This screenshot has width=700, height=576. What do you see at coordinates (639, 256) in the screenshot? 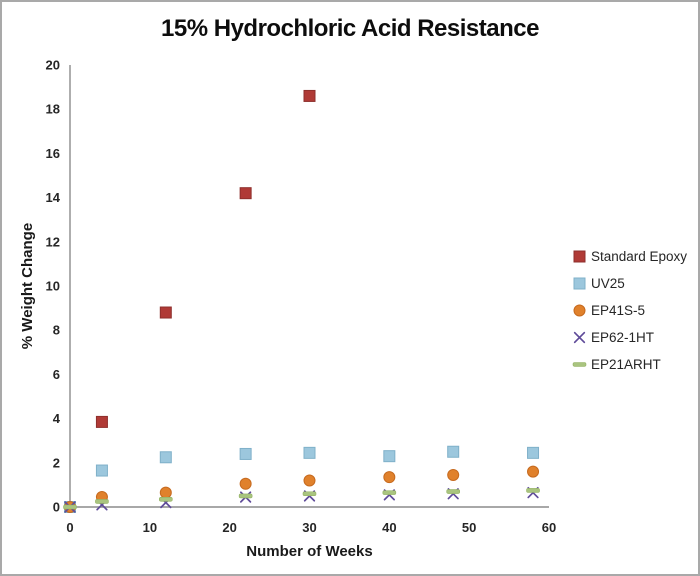
I see `legend-label: Standard Epoxy` at bounding box center [639, 256].